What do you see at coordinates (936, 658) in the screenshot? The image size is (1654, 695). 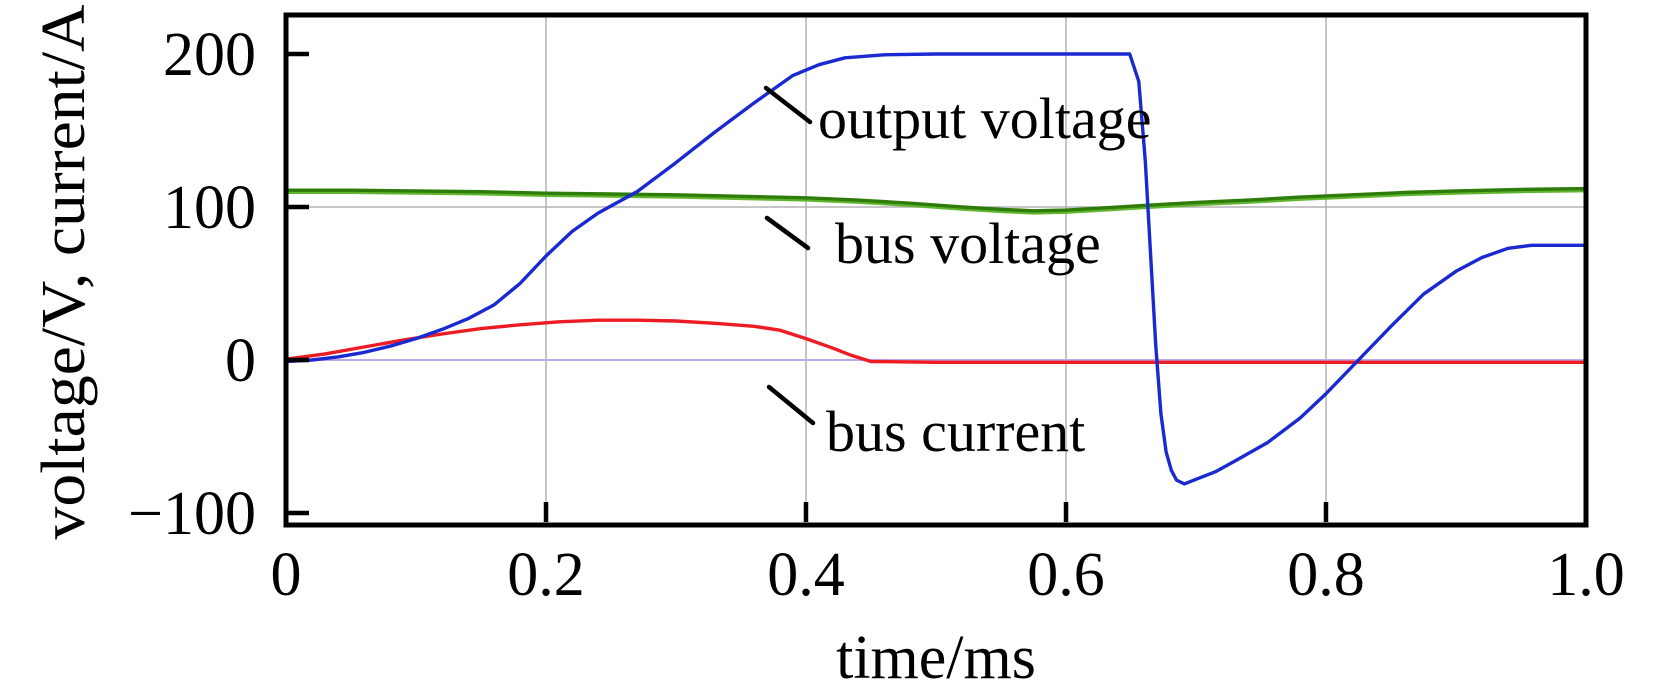 I see `x-axis-title: time/ms` at bounding box center [936, 658].